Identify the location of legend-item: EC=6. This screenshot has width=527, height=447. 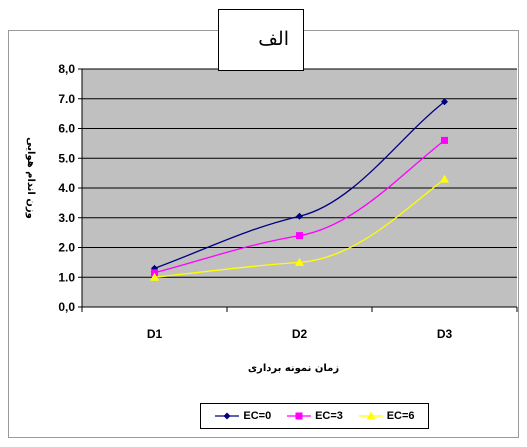
(386, 416).